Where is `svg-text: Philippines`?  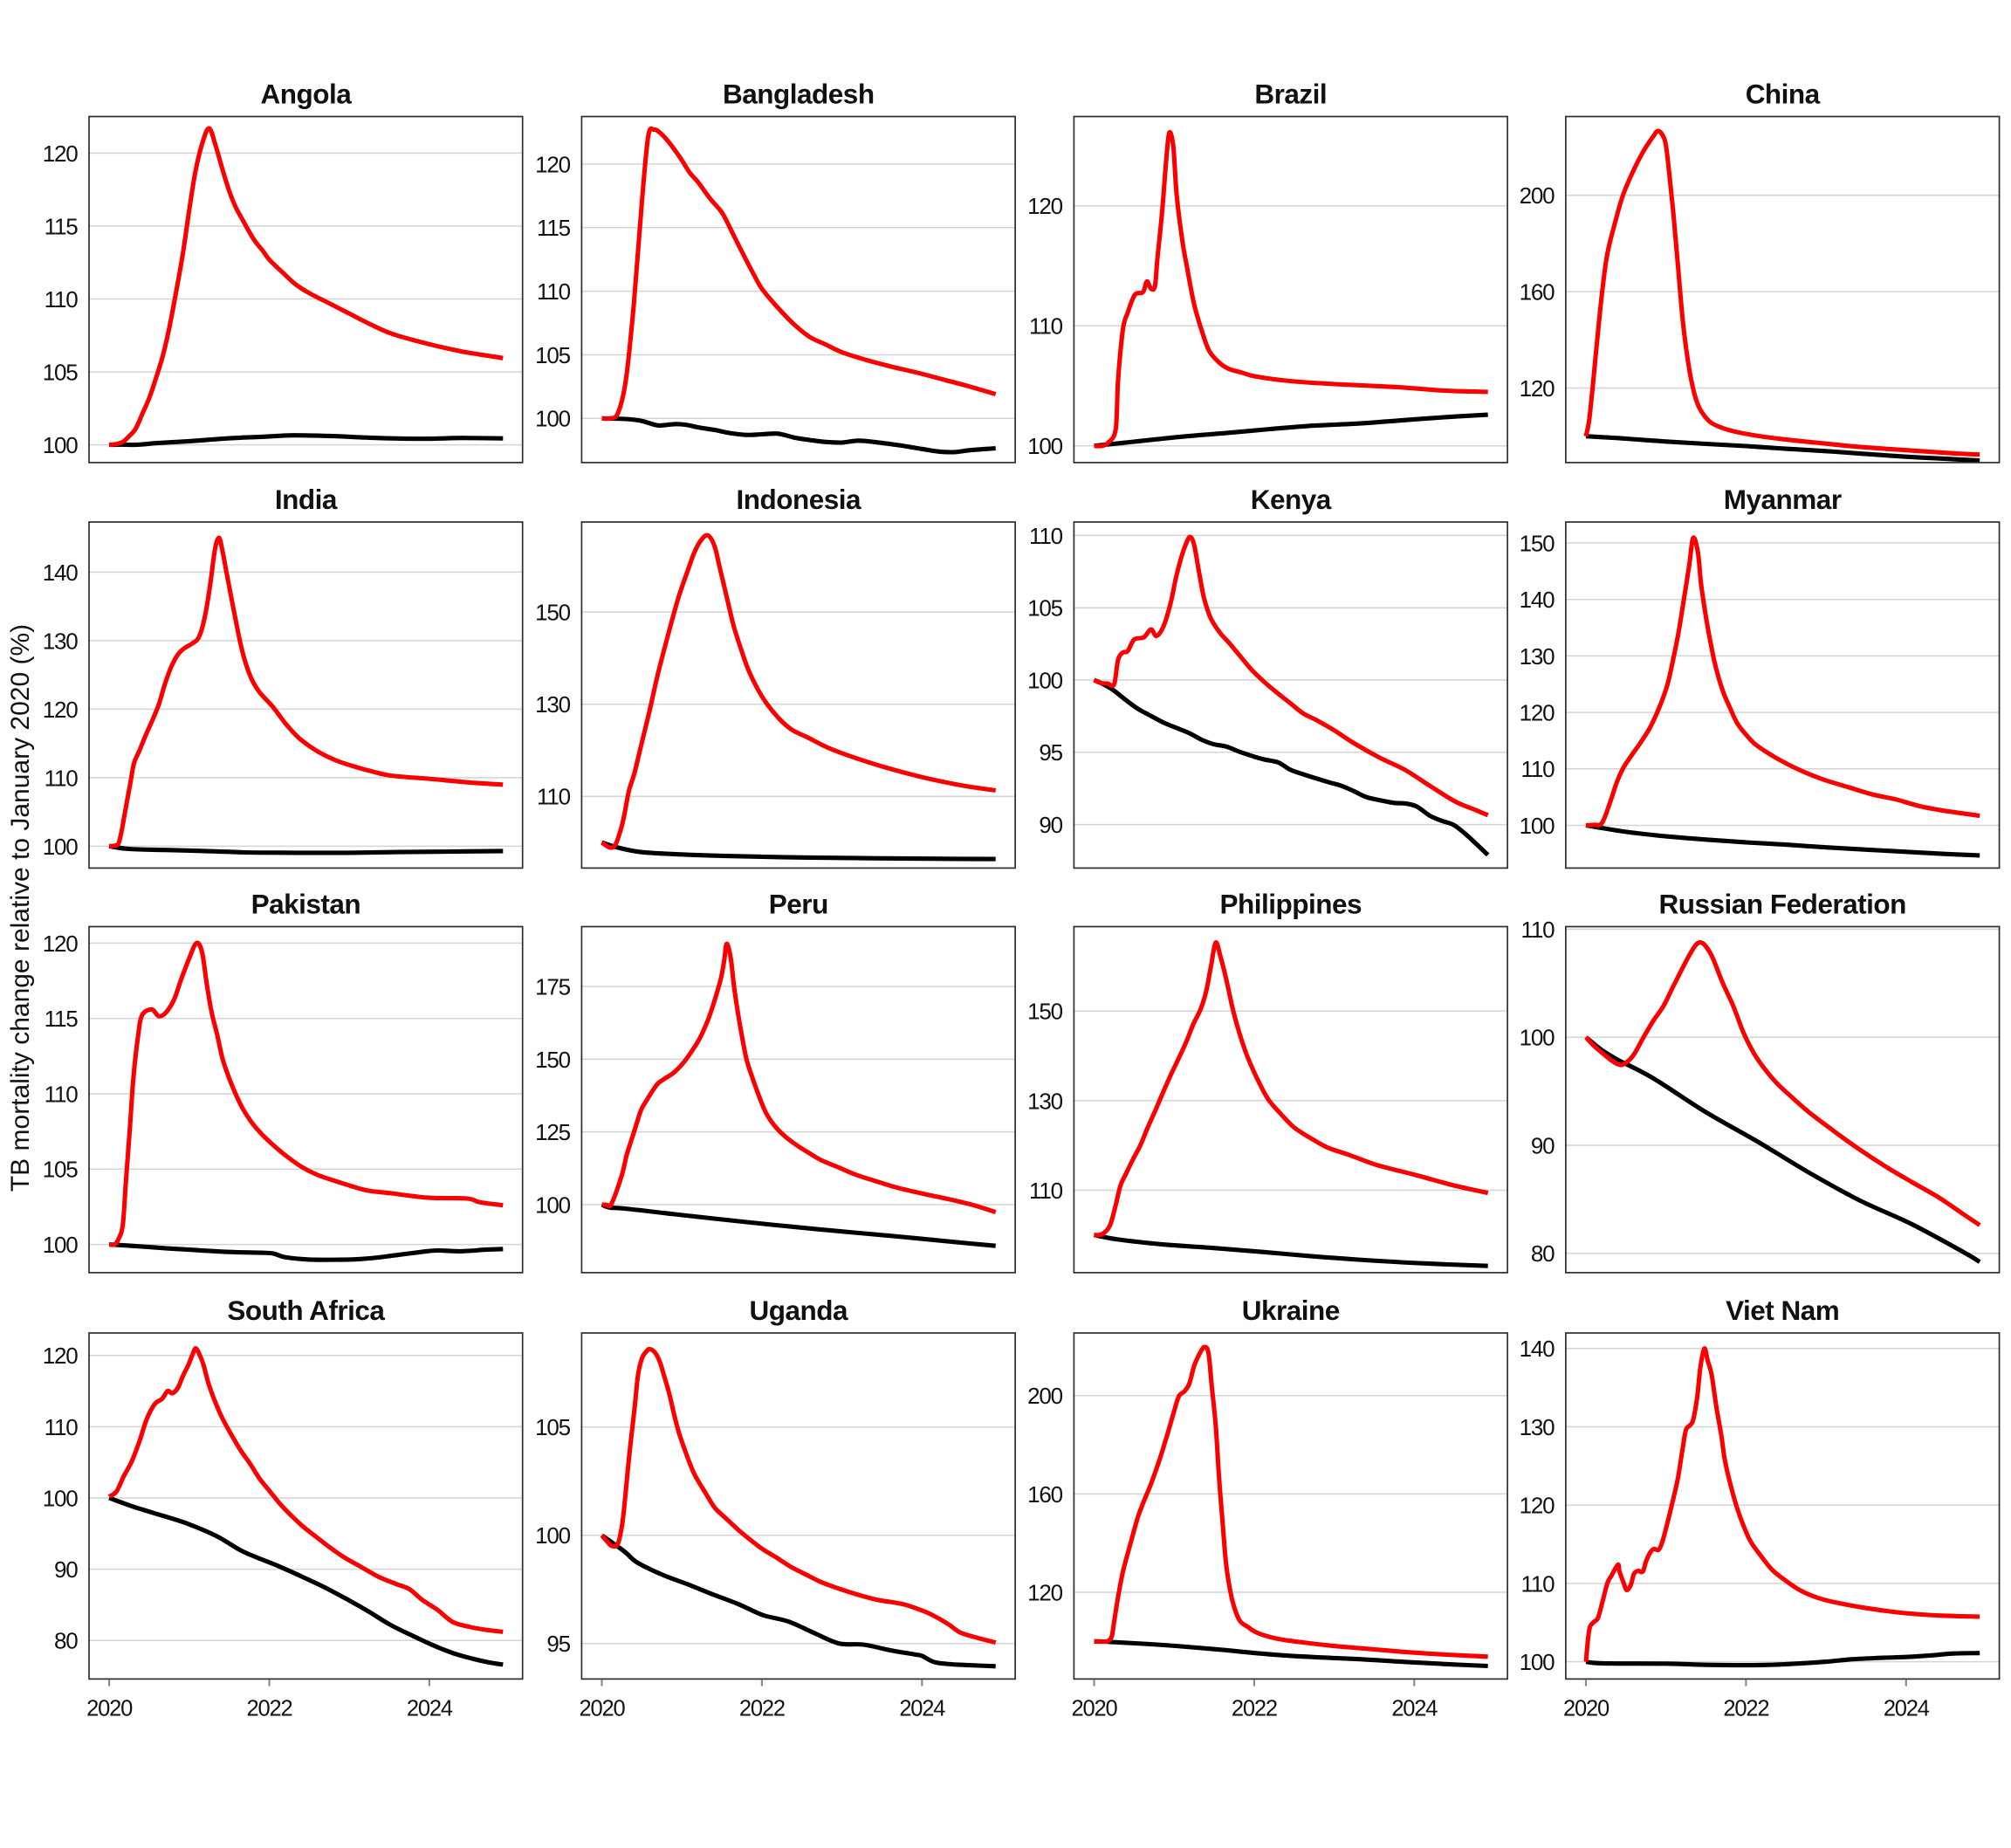 svg-text: Philippines is located at coordinates (1291, 905).